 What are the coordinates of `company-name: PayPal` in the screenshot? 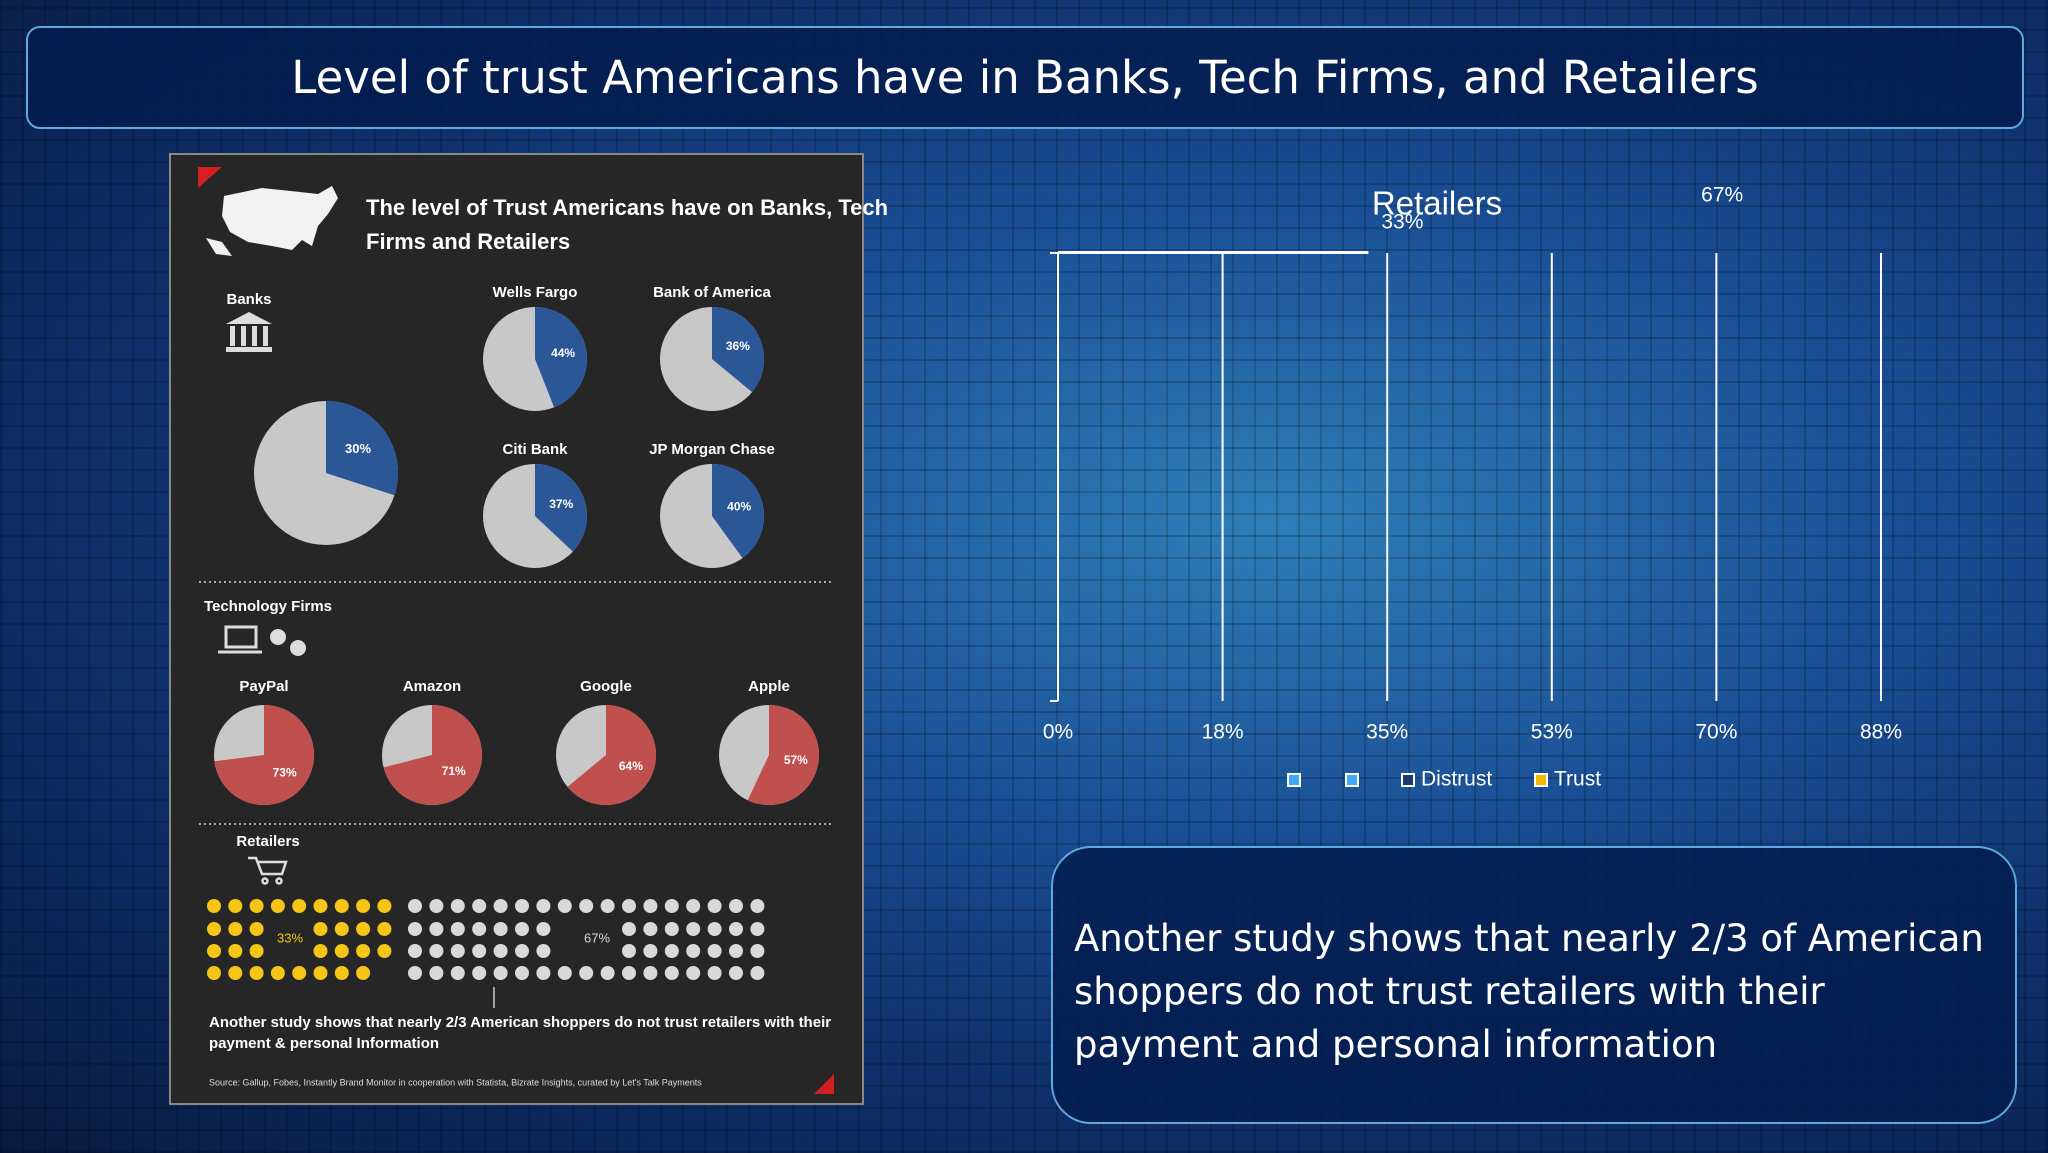 It's located at (263, 686).